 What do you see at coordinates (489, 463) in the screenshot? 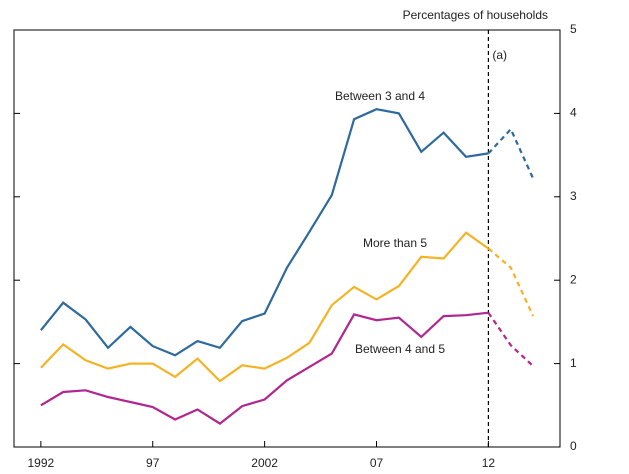
I see `x-tick-label: 12` at bounding box center [489, 463].